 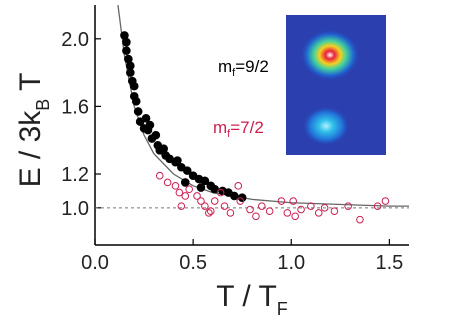 I want to click on y-axis-label-part: T, so click(x=30, y=86).